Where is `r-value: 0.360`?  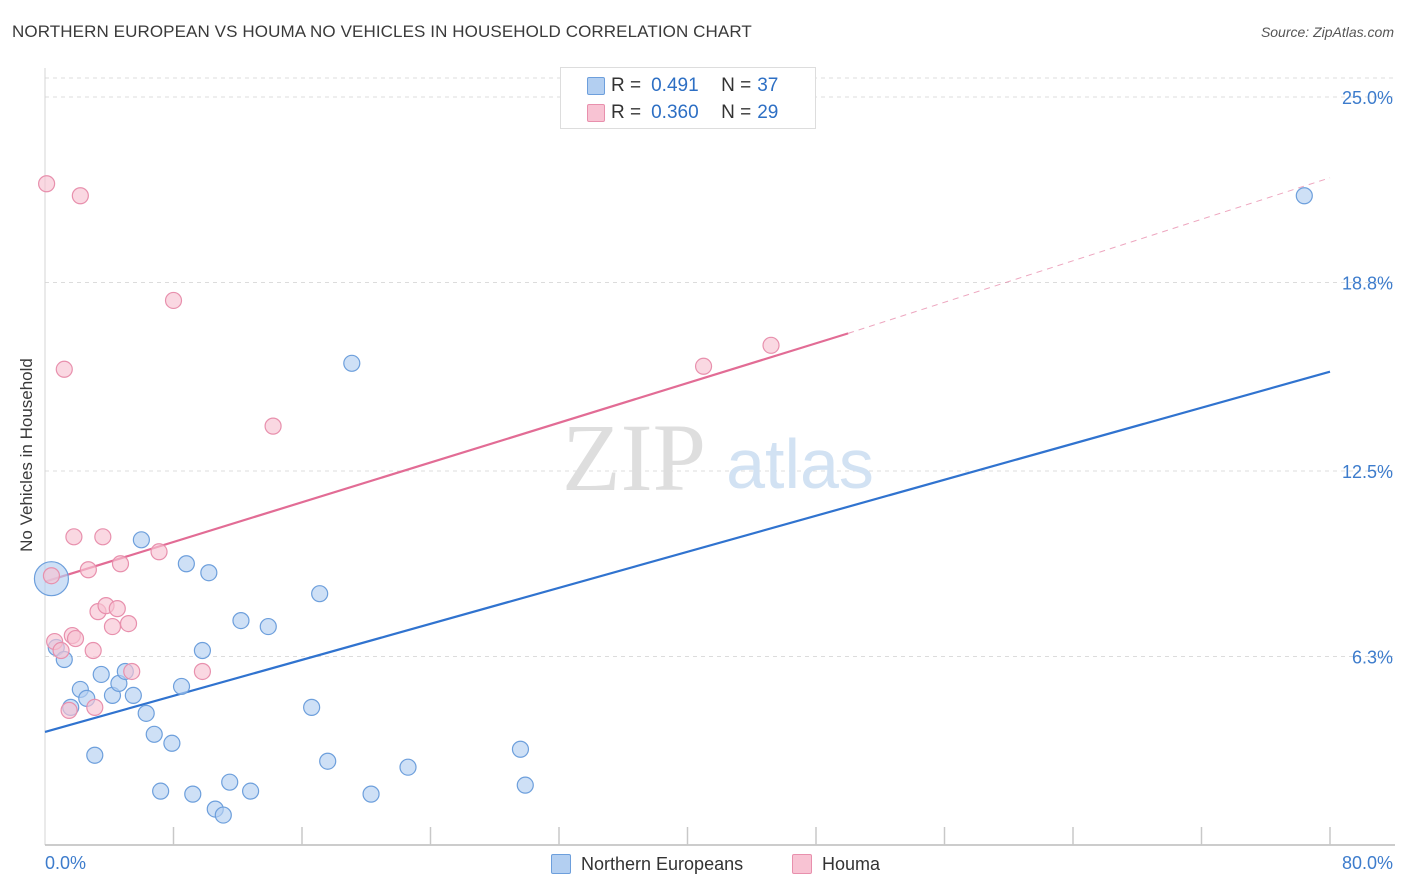 r-value: 0.360 is located at coordinates (675, 112).